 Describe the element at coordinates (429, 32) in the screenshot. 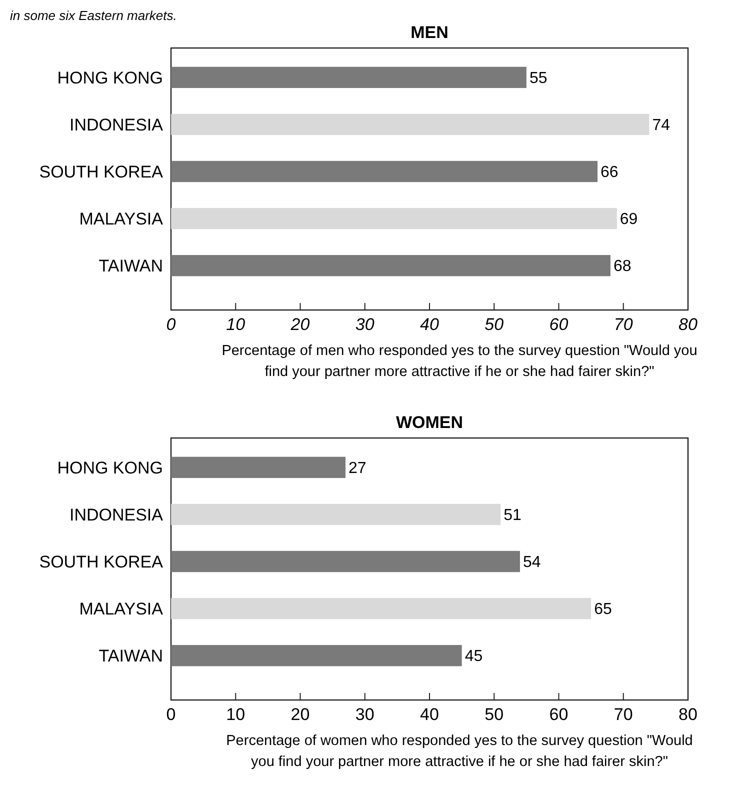

I see `chart-title: MEN` at that location.